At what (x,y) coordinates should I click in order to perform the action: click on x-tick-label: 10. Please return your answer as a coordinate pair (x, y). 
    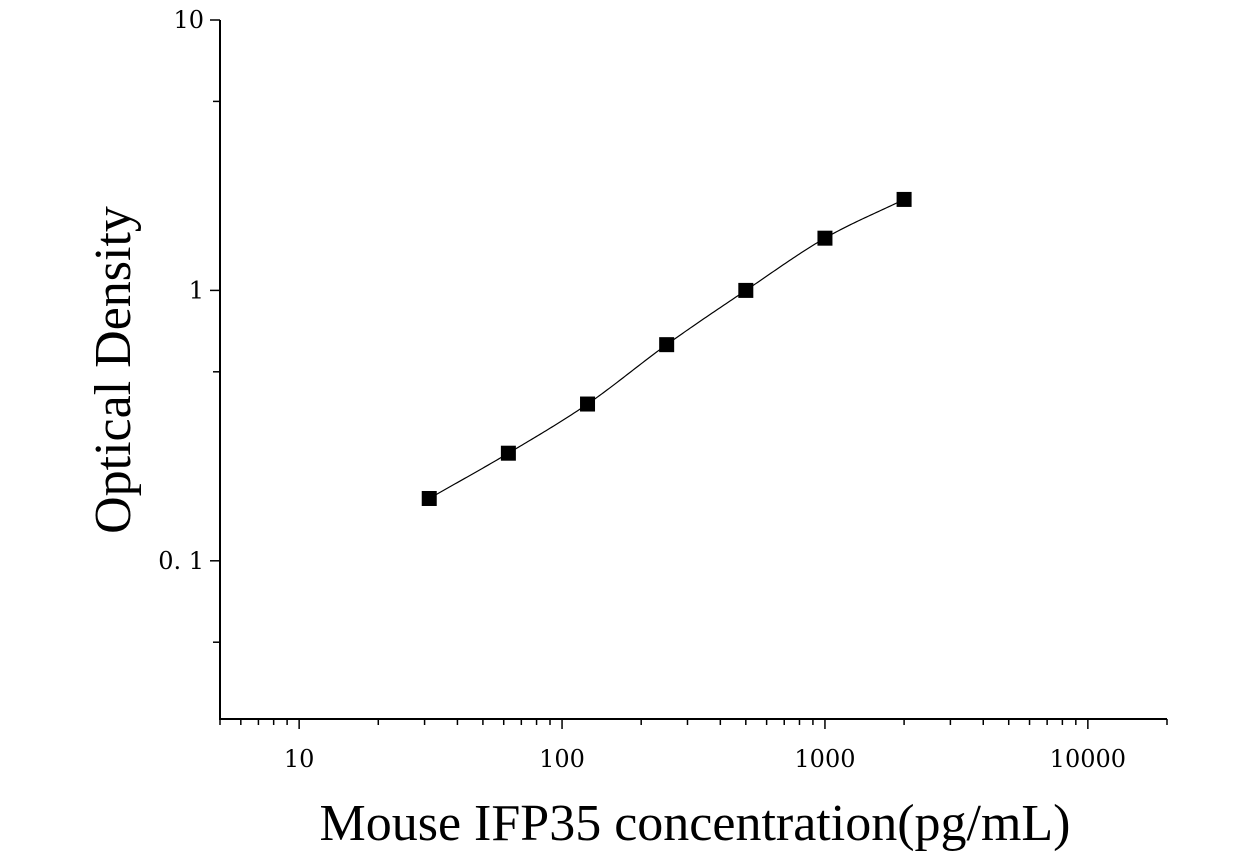
    Looking at the image, I should click on (299, 759).